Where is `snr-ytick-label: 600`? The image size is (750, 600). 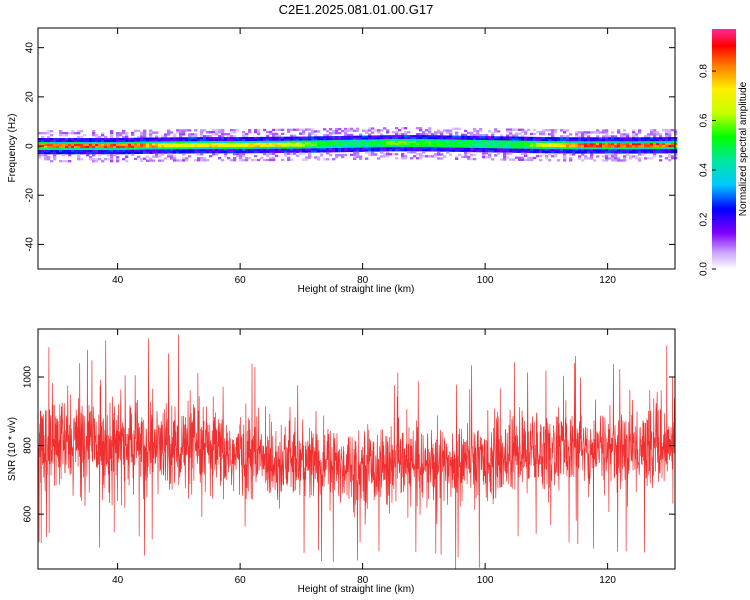
snr-ytick-label: 600 is located at coordinates (28, 513).